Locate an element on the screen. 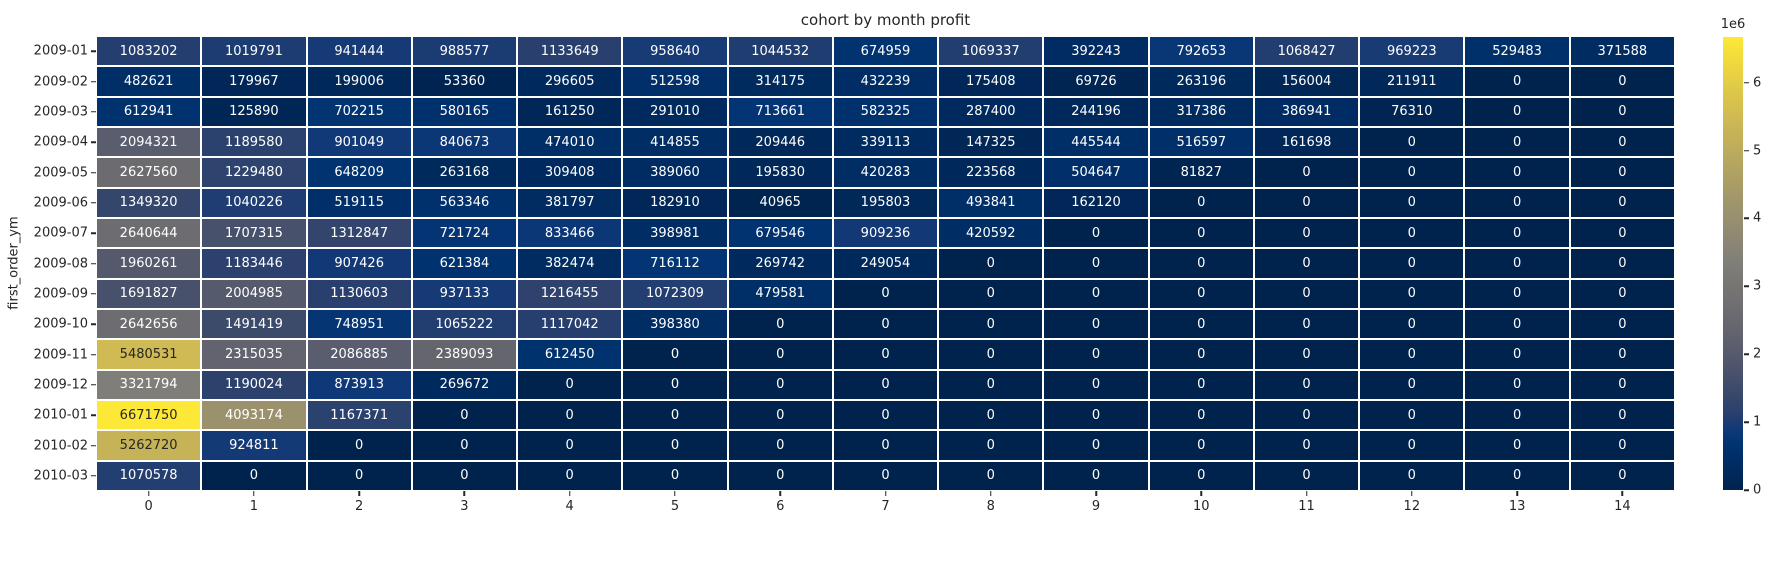 The image size is (1773, 585). heatmap-cell: 125890 is located at coordinates (254, 111).